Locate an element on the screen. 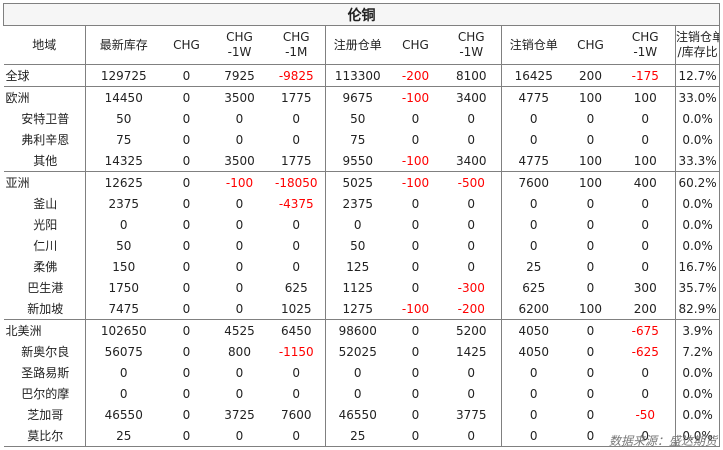 Image resolution: width=723 pixels, height=450 pixels. value-cell: 102650 is located at coordinates (123, 330).